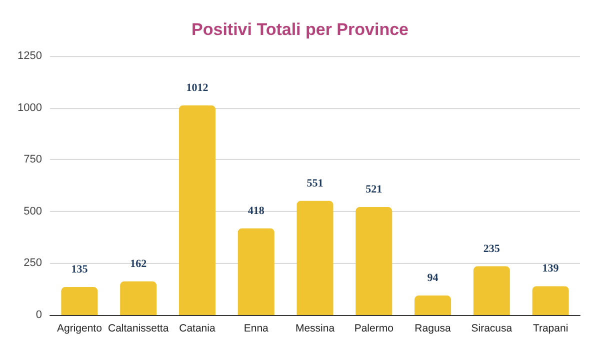 The image size is (600, 347). I want to click on x-tick-label: Catania, so click(197, 328).